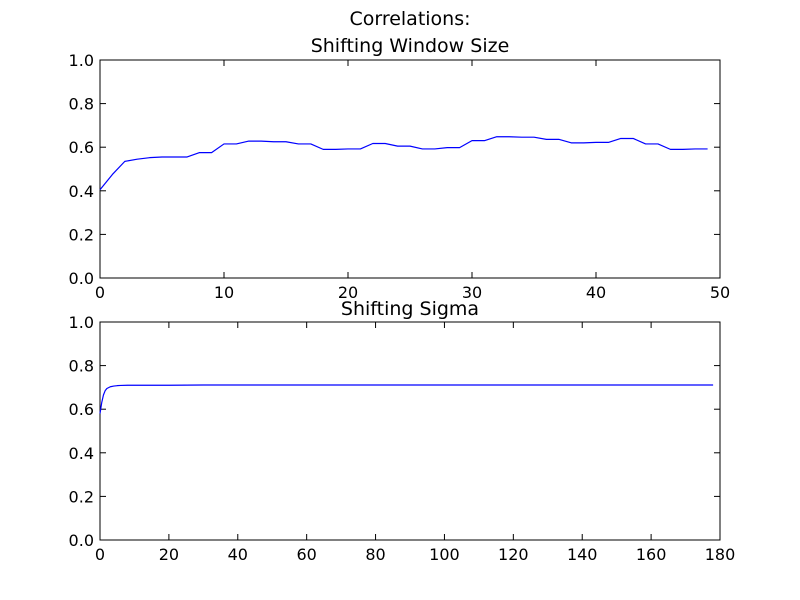  What do you see at coordinates (100, 554) in the screenshot?
I see `bottom-plot-x-tick-label: 0` at bounding box center [100, 554].